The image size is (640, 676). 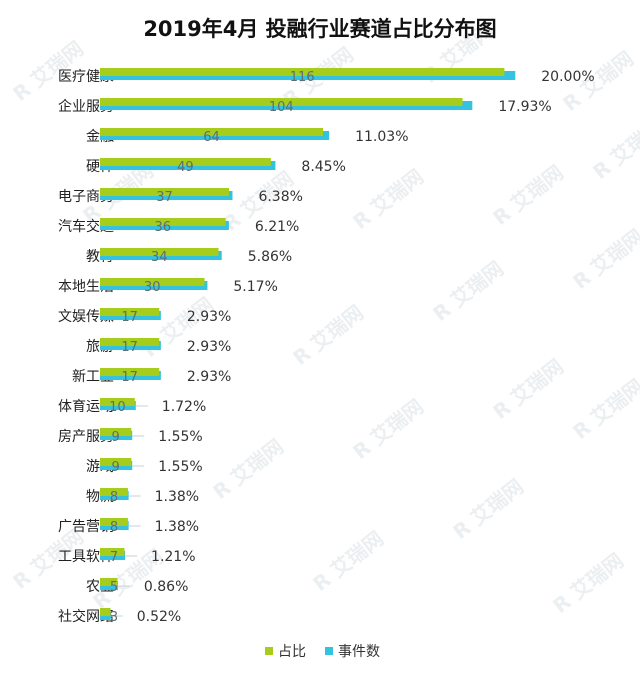 I want to click on percent-label: 11.03%, so click(x=381, y=137).